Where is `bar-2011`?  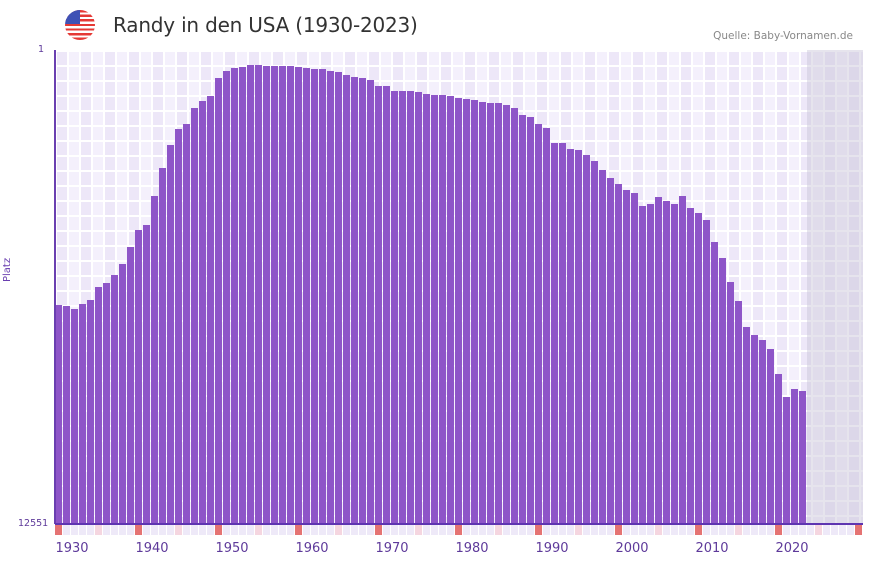
bar-2011 is located at coordinates (706, 372).